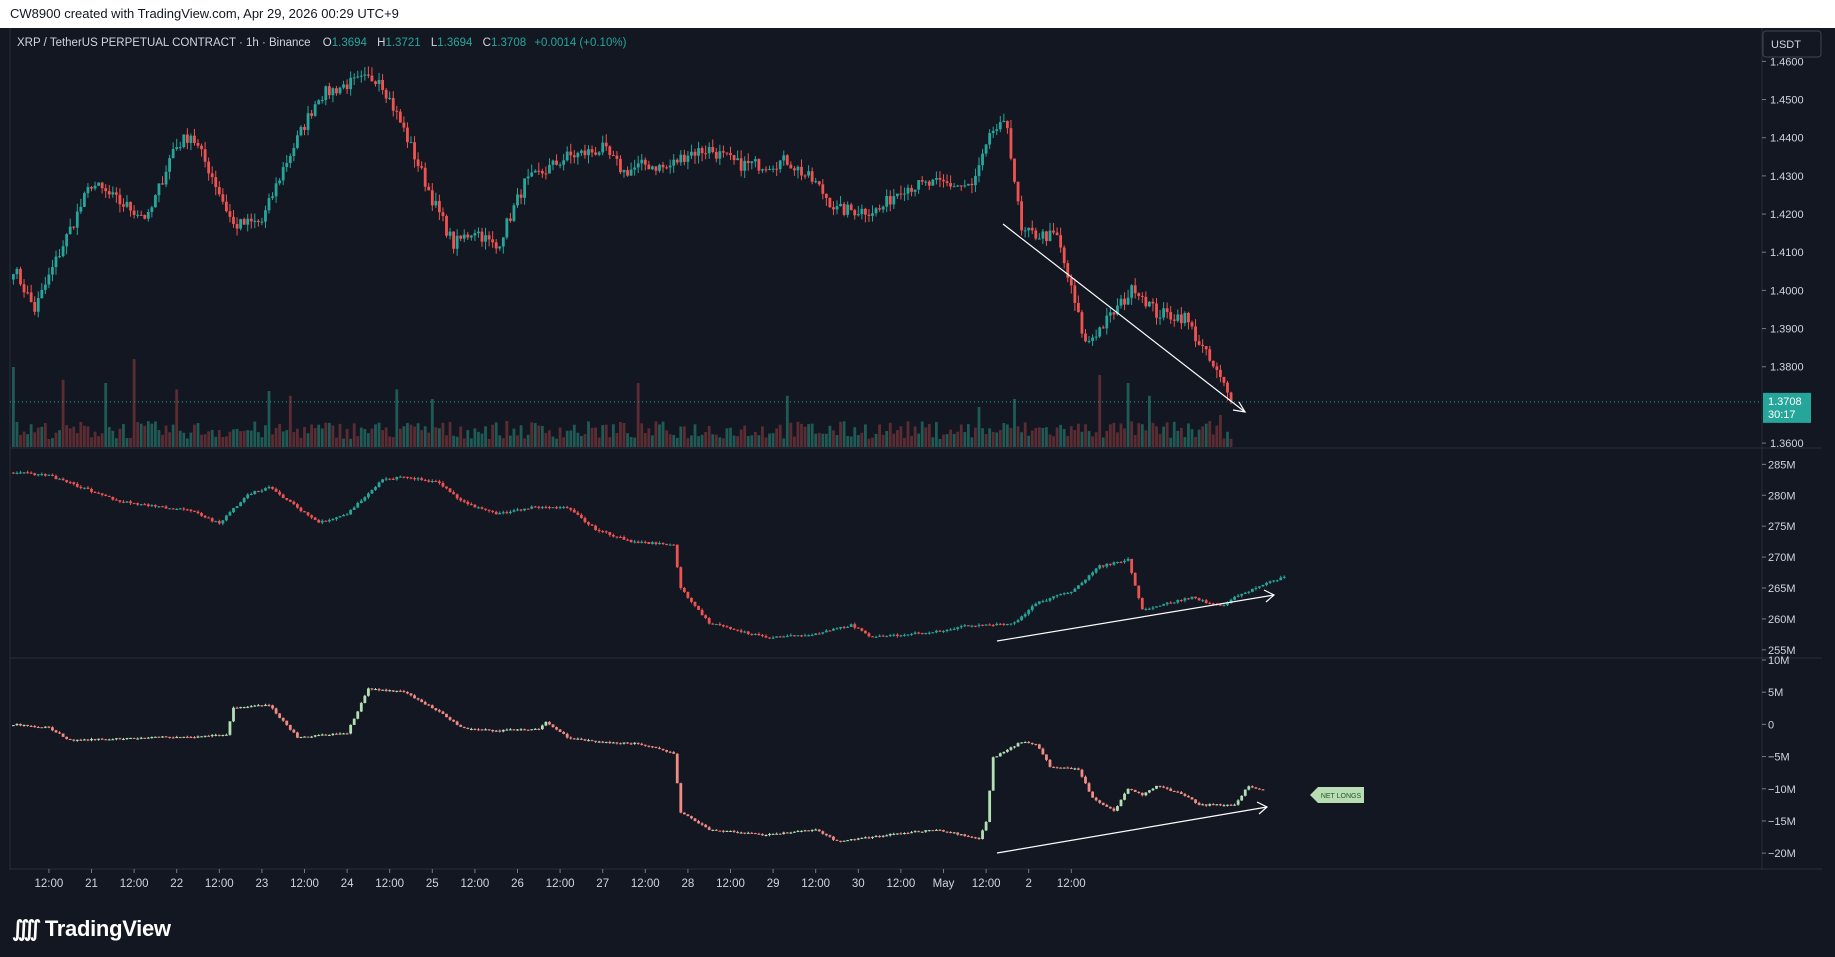 This screenshot has height=957, width=1835. Describe the element at coordinates (1787, 215) in the screenshot. I see `price-tick-label: 1.4200` at that location.